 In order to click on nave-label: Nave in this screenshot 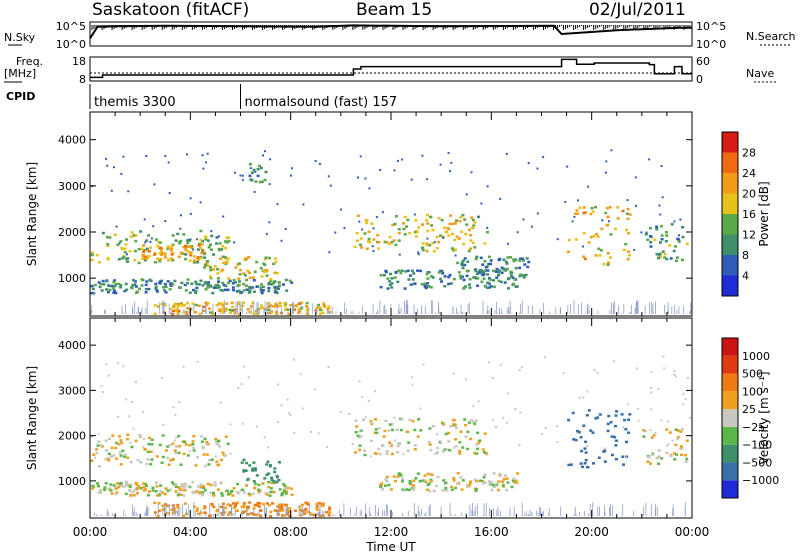, I will do `click(760, 73)`.